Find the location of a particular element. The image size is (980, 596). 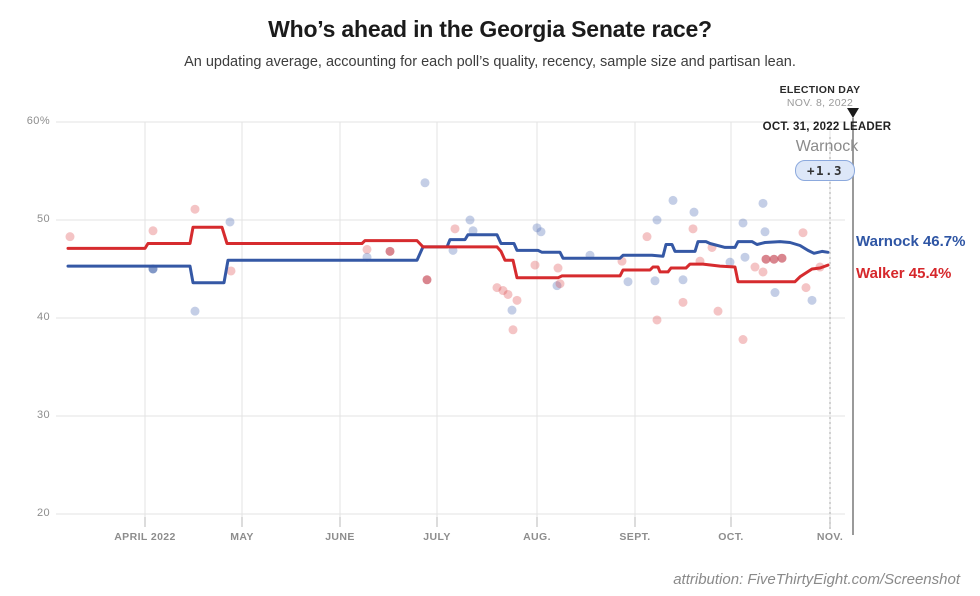

leader-margin-badge: +1.3 is located at coordinates (825, 170).